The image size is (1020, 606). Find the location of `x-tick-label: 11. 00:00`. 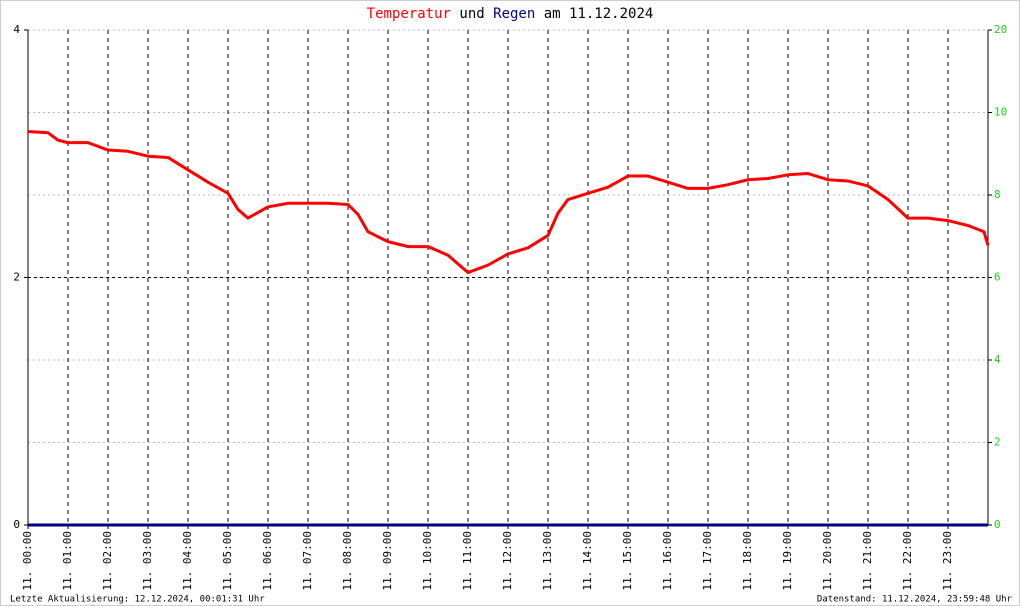

x-tick-label: 11. 00:00 is located at coordinates (27, 561).